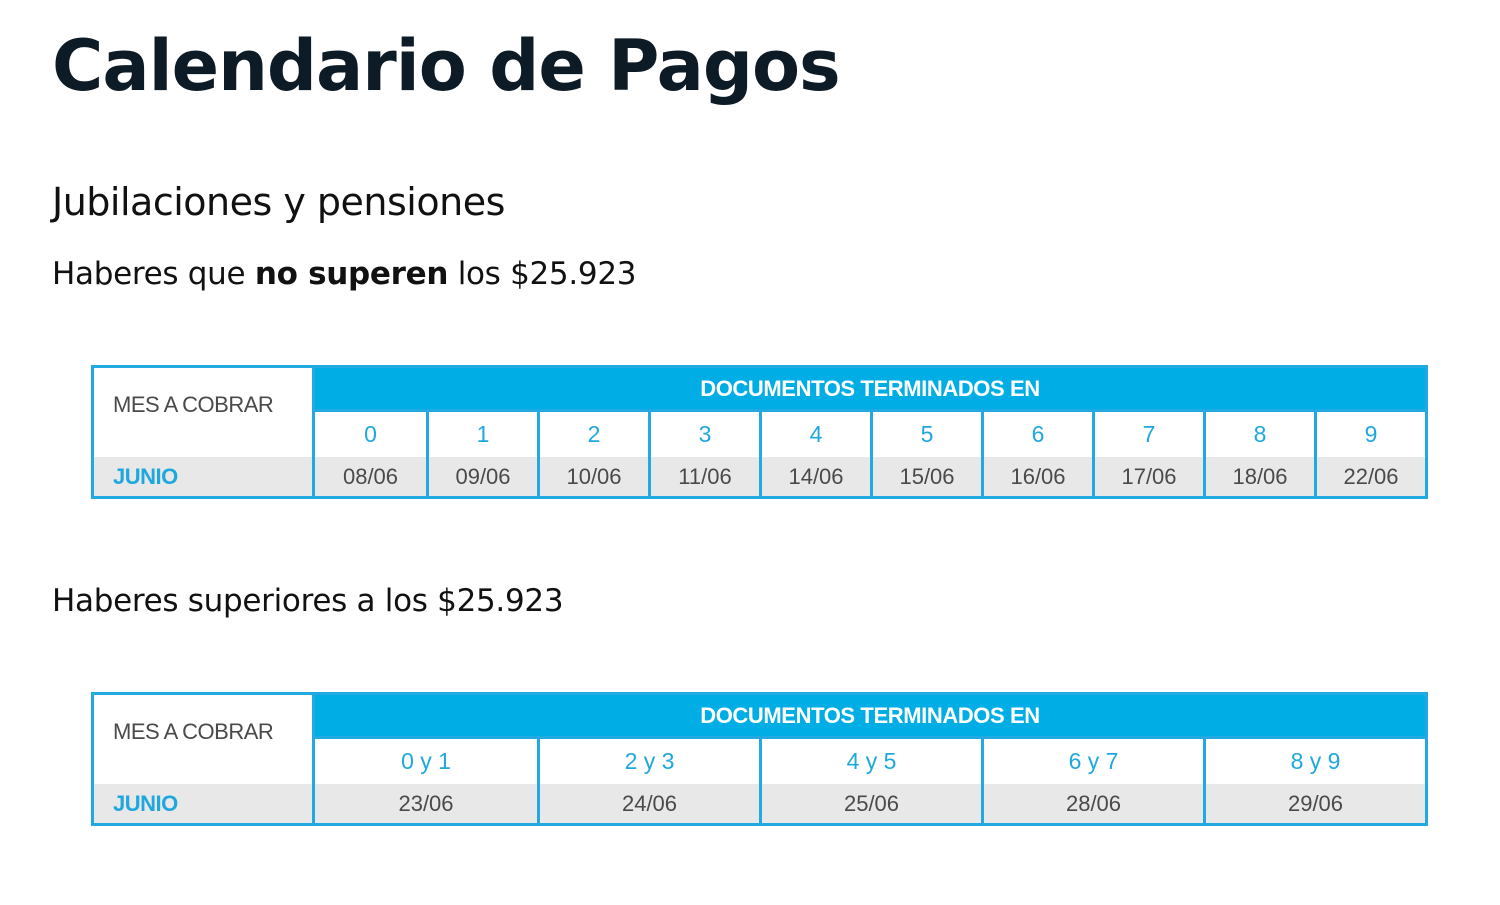  I want to click on doc-digit-header: 4, so click(814, 434).